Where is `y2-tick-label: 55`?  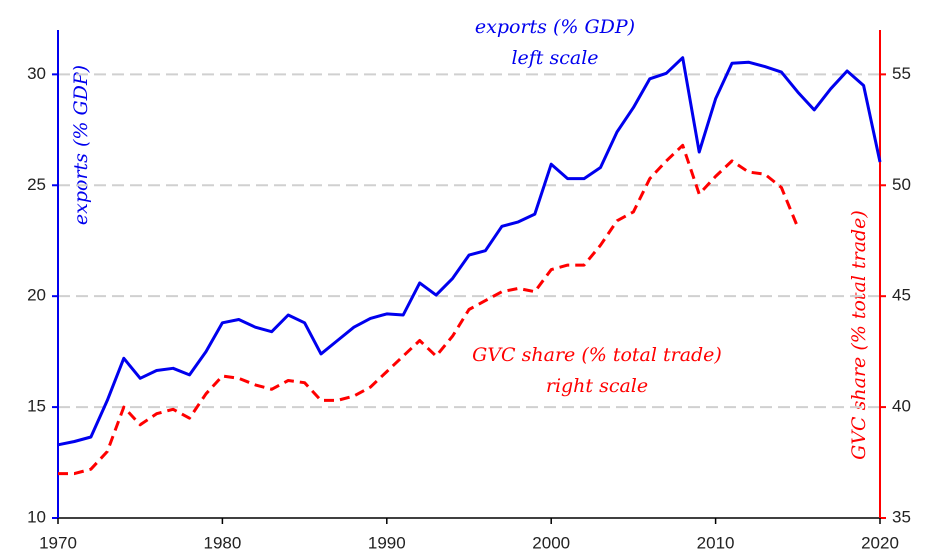 y2-tick-label: 55 is located at coordinates (901, 73).